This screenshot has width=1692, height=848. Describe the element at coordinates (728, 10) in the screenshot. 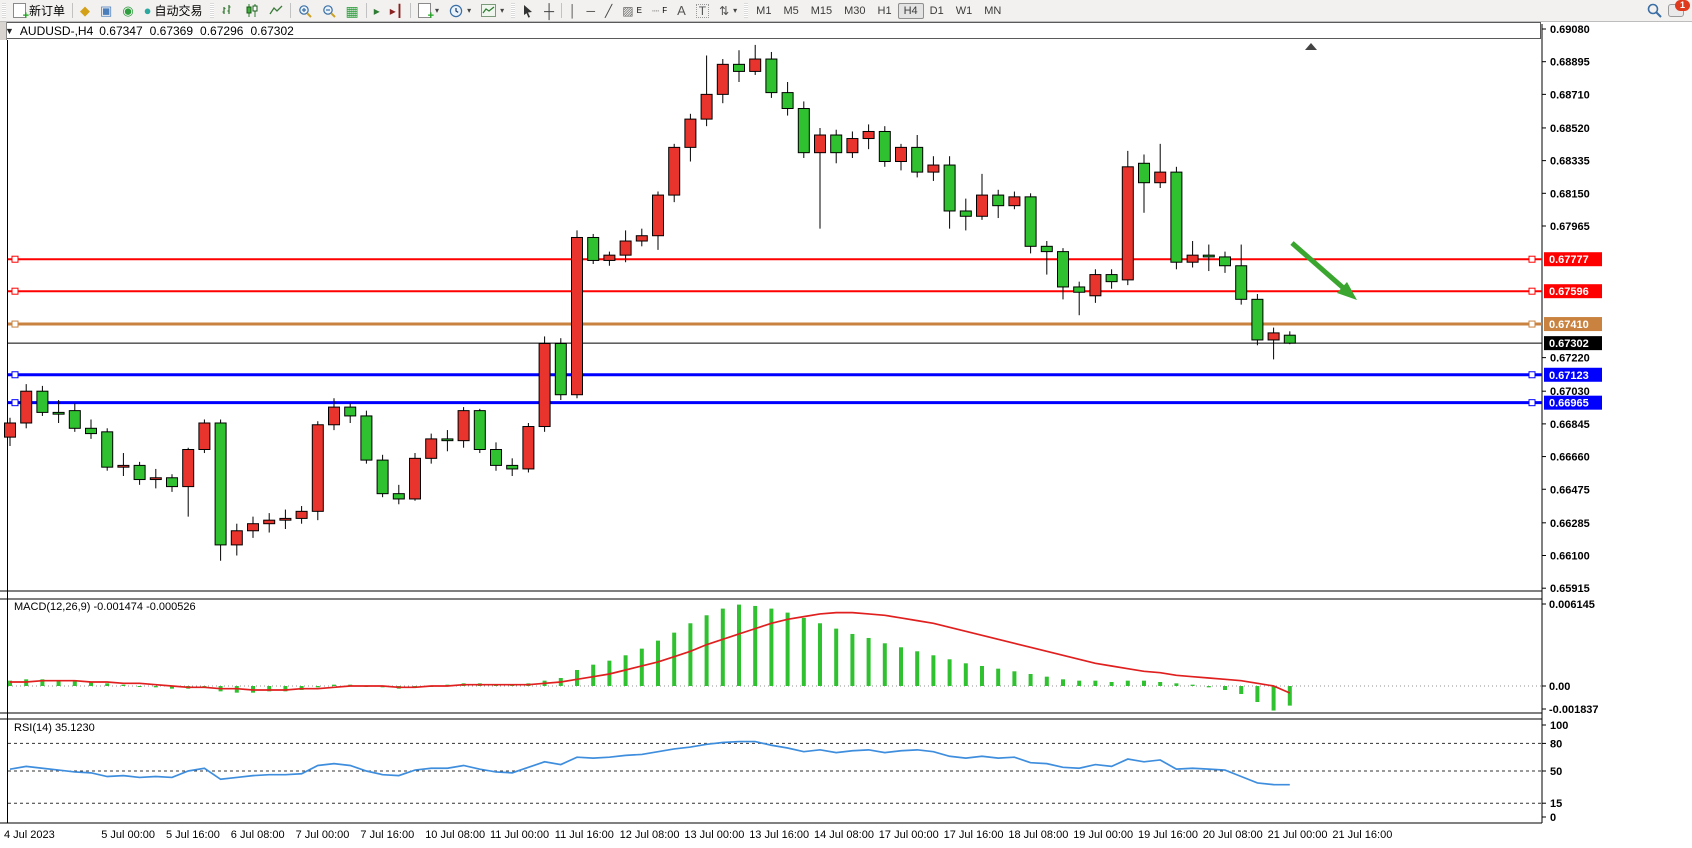

I see `shapes-tool-button: ⇅ ▾` at that location.